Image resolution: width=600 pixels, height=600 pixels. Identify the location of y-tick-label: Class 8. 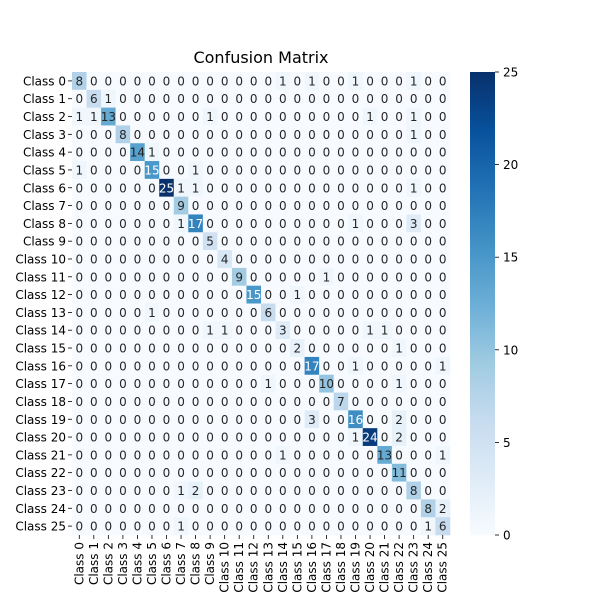
(44, 224).